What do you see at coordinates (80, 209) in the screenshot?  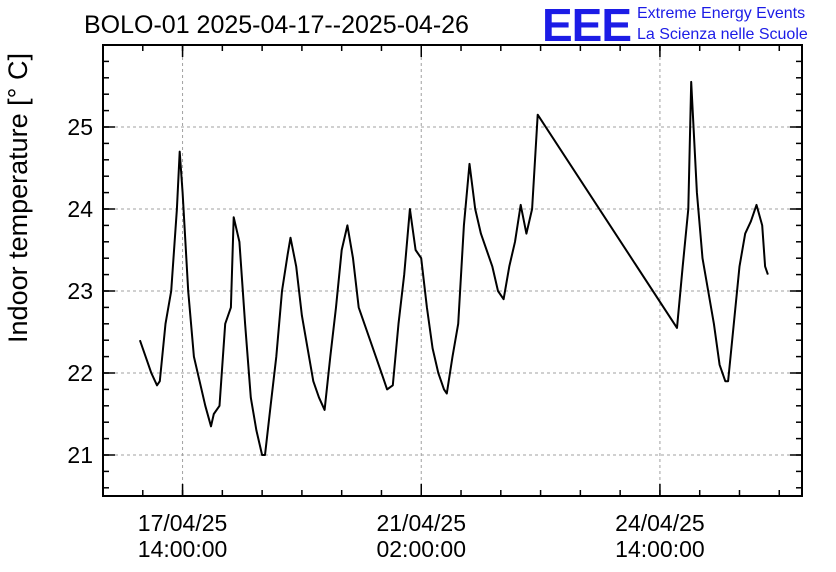 I see `y-tick-label: 24` at bounding box center [80, 209].